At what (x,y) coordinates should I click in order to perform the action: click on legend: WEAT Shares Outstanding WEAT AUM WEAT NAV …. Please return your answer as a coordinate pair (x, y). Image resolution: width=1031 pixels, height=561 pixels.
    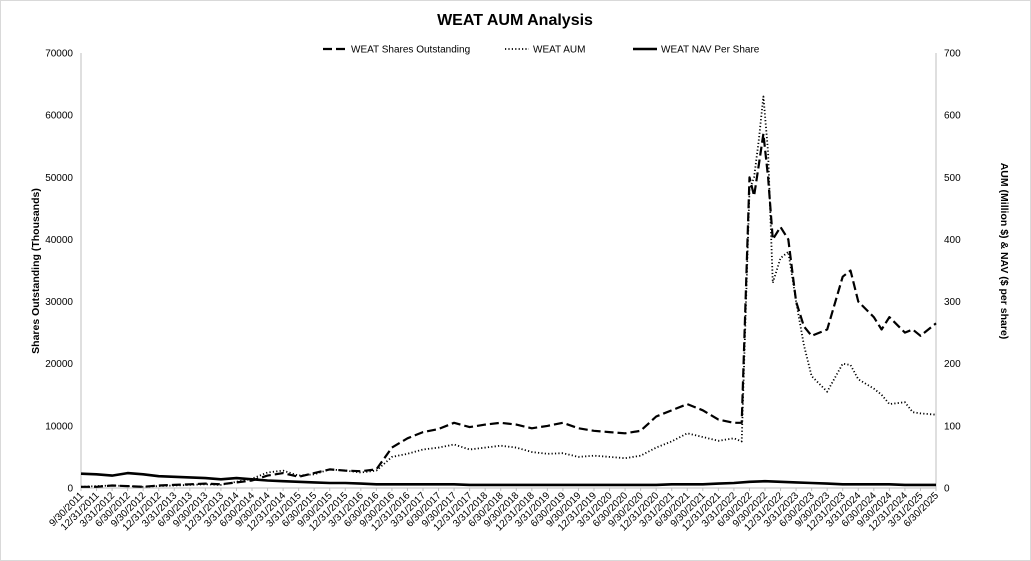
    Looking at the image, I should click on (541, 50).